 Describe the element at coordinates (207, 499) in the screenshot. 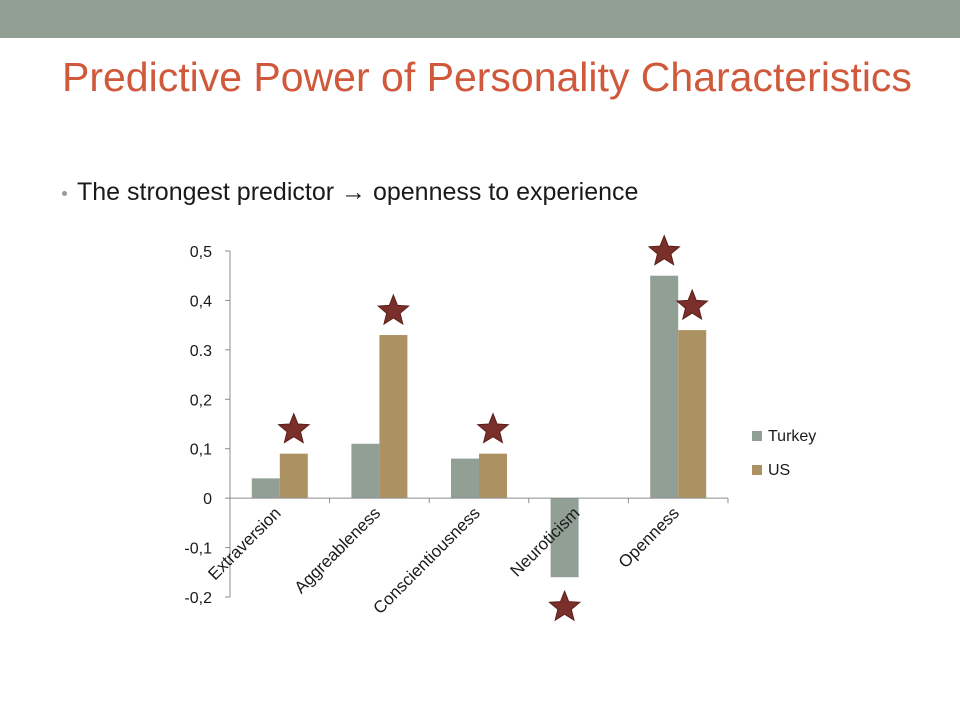

I see `y-tick-label: 0` at that location.